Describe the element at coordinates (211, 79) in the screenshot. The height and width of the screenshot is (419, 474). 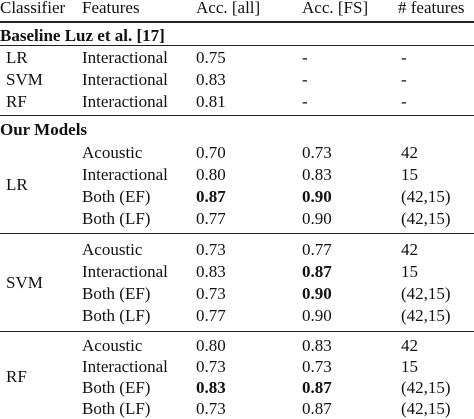
I see `baseline-acc-all: 0.83` at that location.